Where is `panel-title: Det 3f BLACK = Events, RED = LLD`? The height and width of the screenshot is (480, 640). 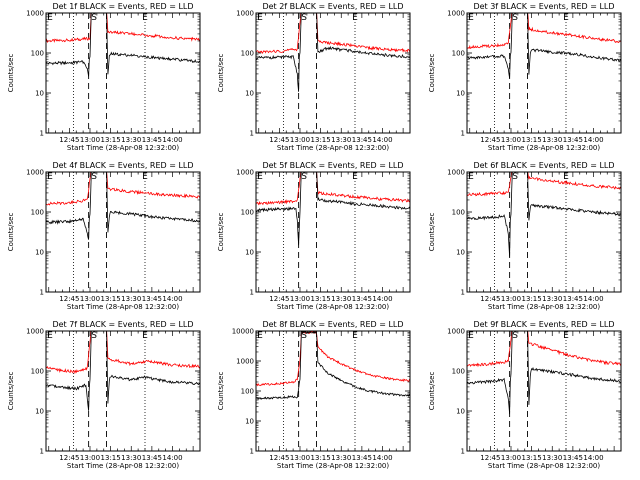 panel-title: Det 3f BLACK = Events, RED = LLD is located at coordinates (543, 6).